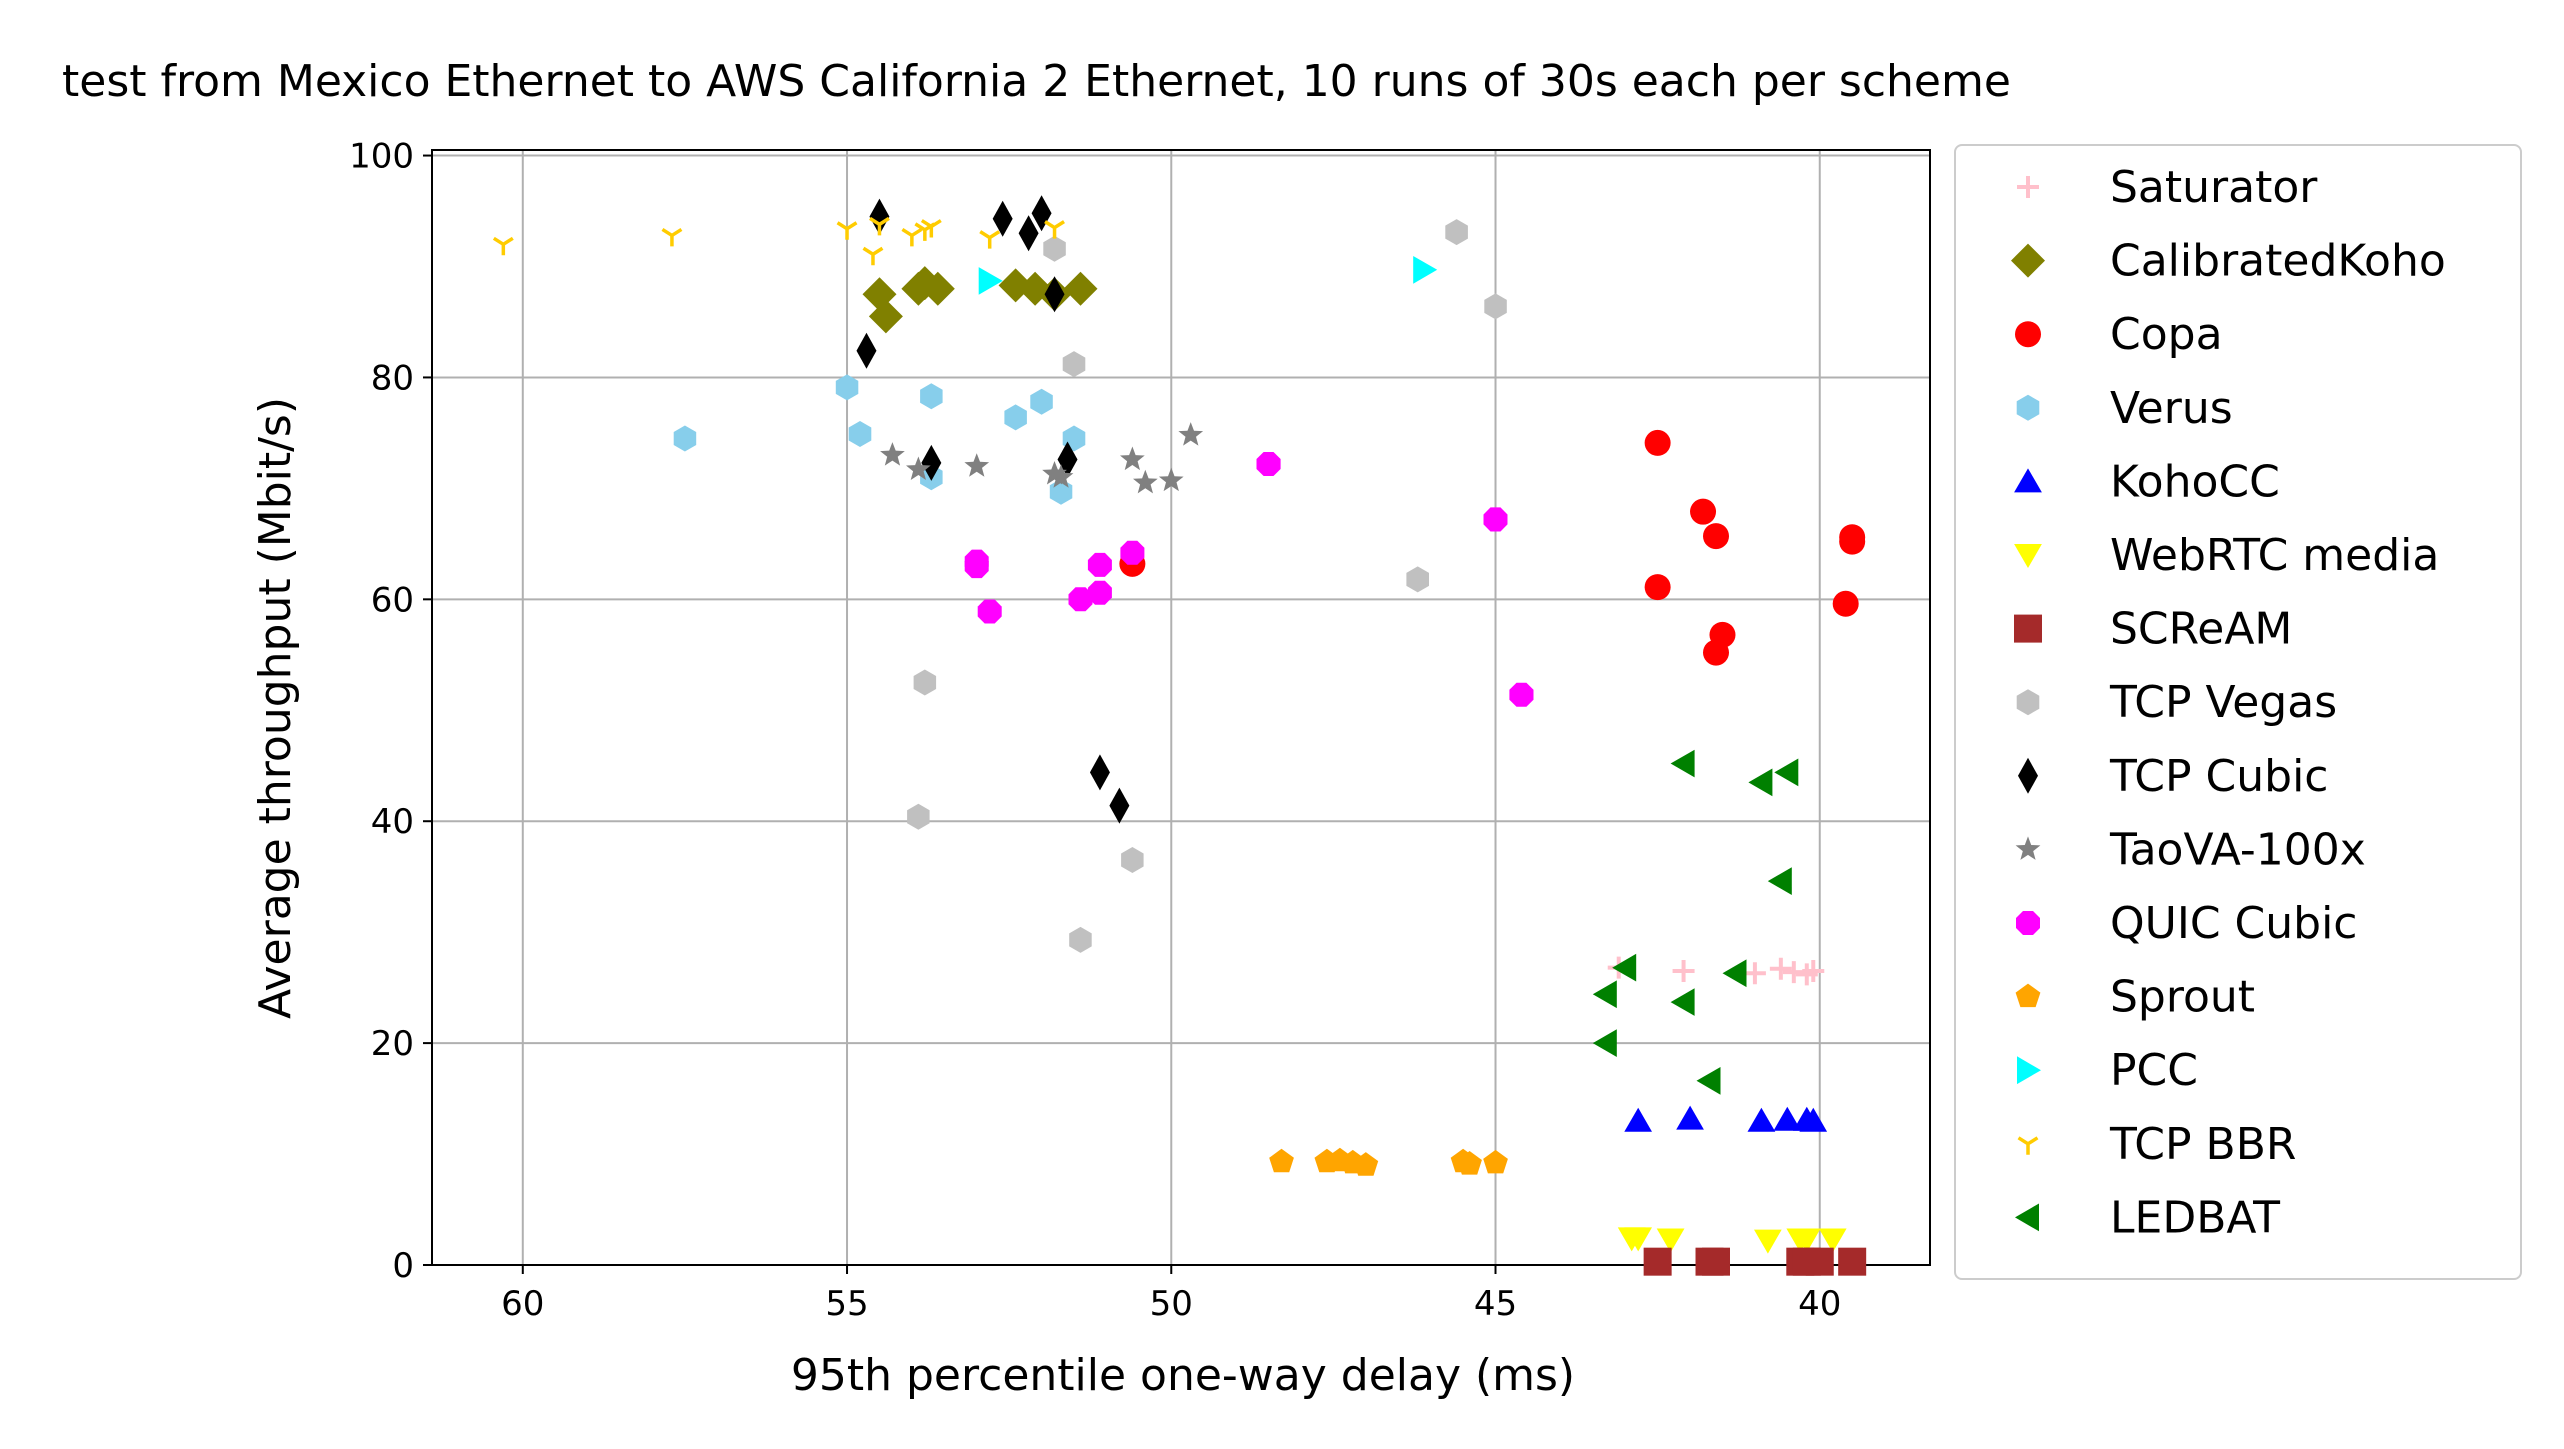  Describe the element at coordinates (392, 378) in the screenshot. I see `y-tick-label: 80` at that location.